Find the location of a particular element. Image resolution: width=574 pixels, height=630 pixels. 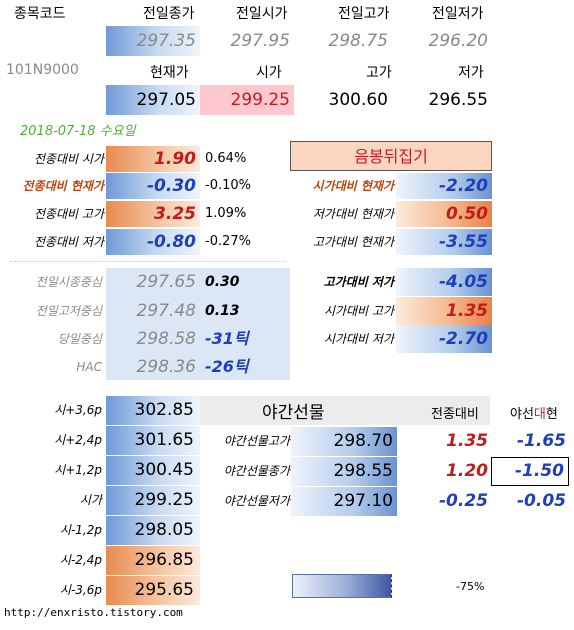

level-value: 295.65 is located at coordinates (153, 590).